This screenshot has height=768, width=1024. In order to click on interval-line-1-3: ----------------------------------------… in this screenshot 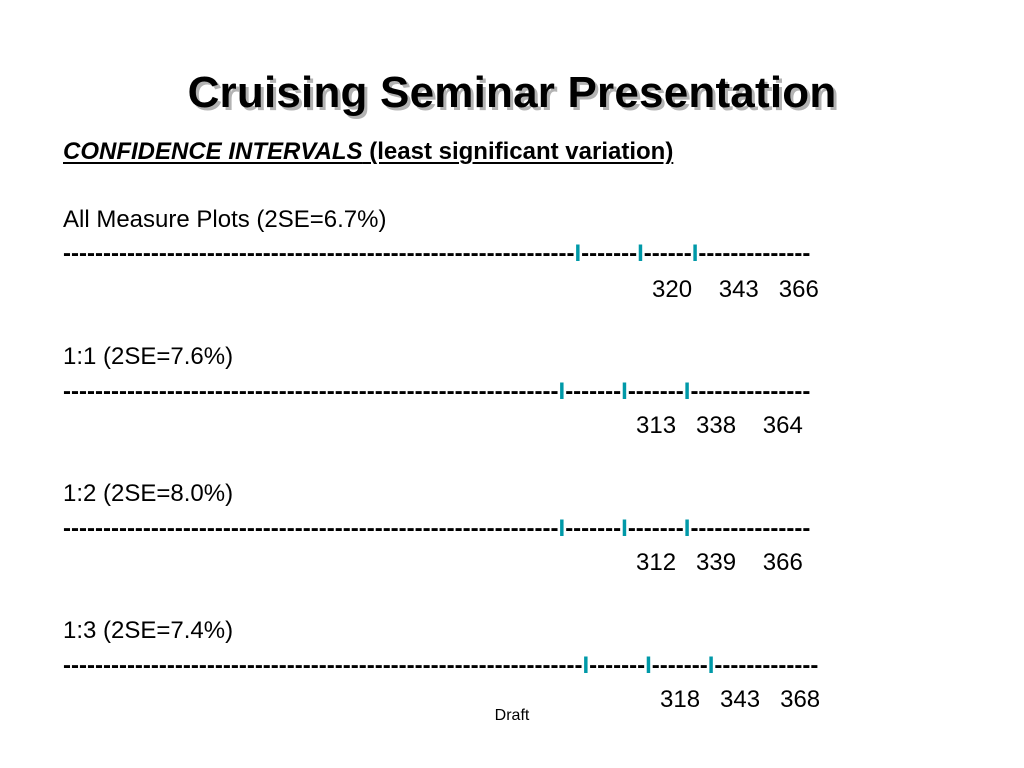, I will do `click(440, 666)`.